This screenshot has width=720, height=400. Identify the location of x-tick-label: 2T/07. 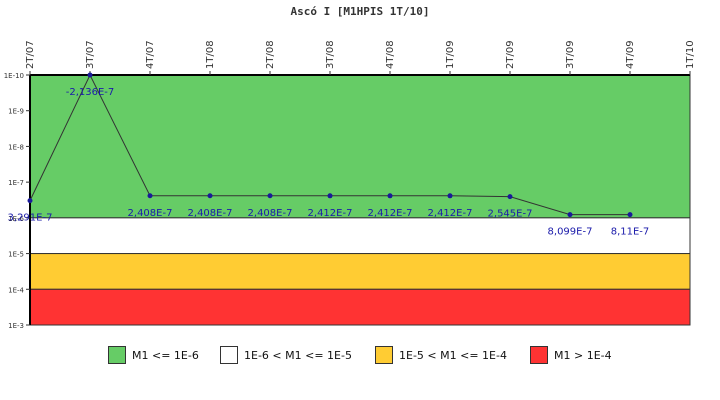
(30, 54).